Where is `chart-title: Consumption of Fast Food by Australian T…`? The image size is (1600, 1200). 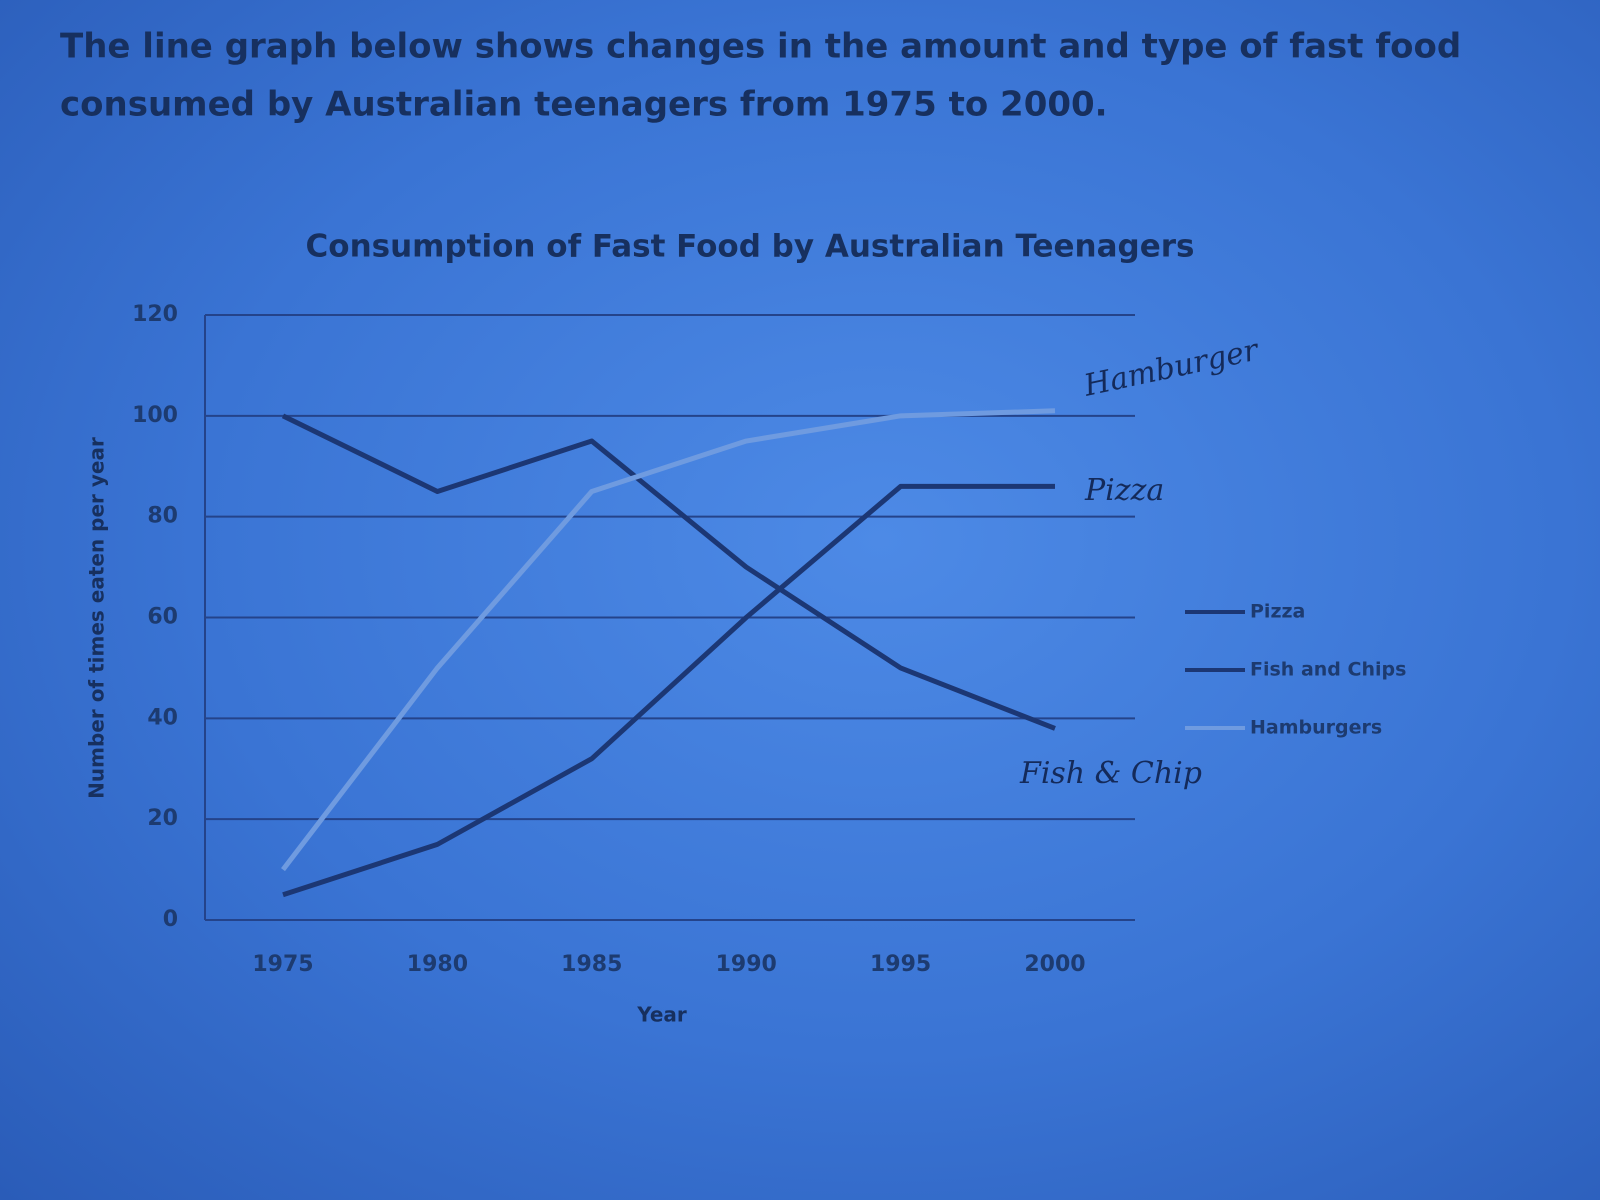
chart-title: Consumption of Fast Food by Australian T… is located at coordinates (750, 247).